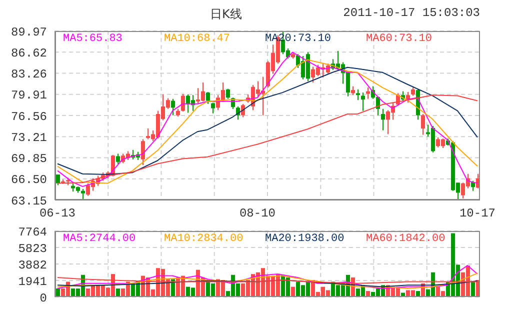  What do you see at coordinates (204, 239) in the screenshot?
I see `text: MA10:2834.00` at bounding box center [204, 239].